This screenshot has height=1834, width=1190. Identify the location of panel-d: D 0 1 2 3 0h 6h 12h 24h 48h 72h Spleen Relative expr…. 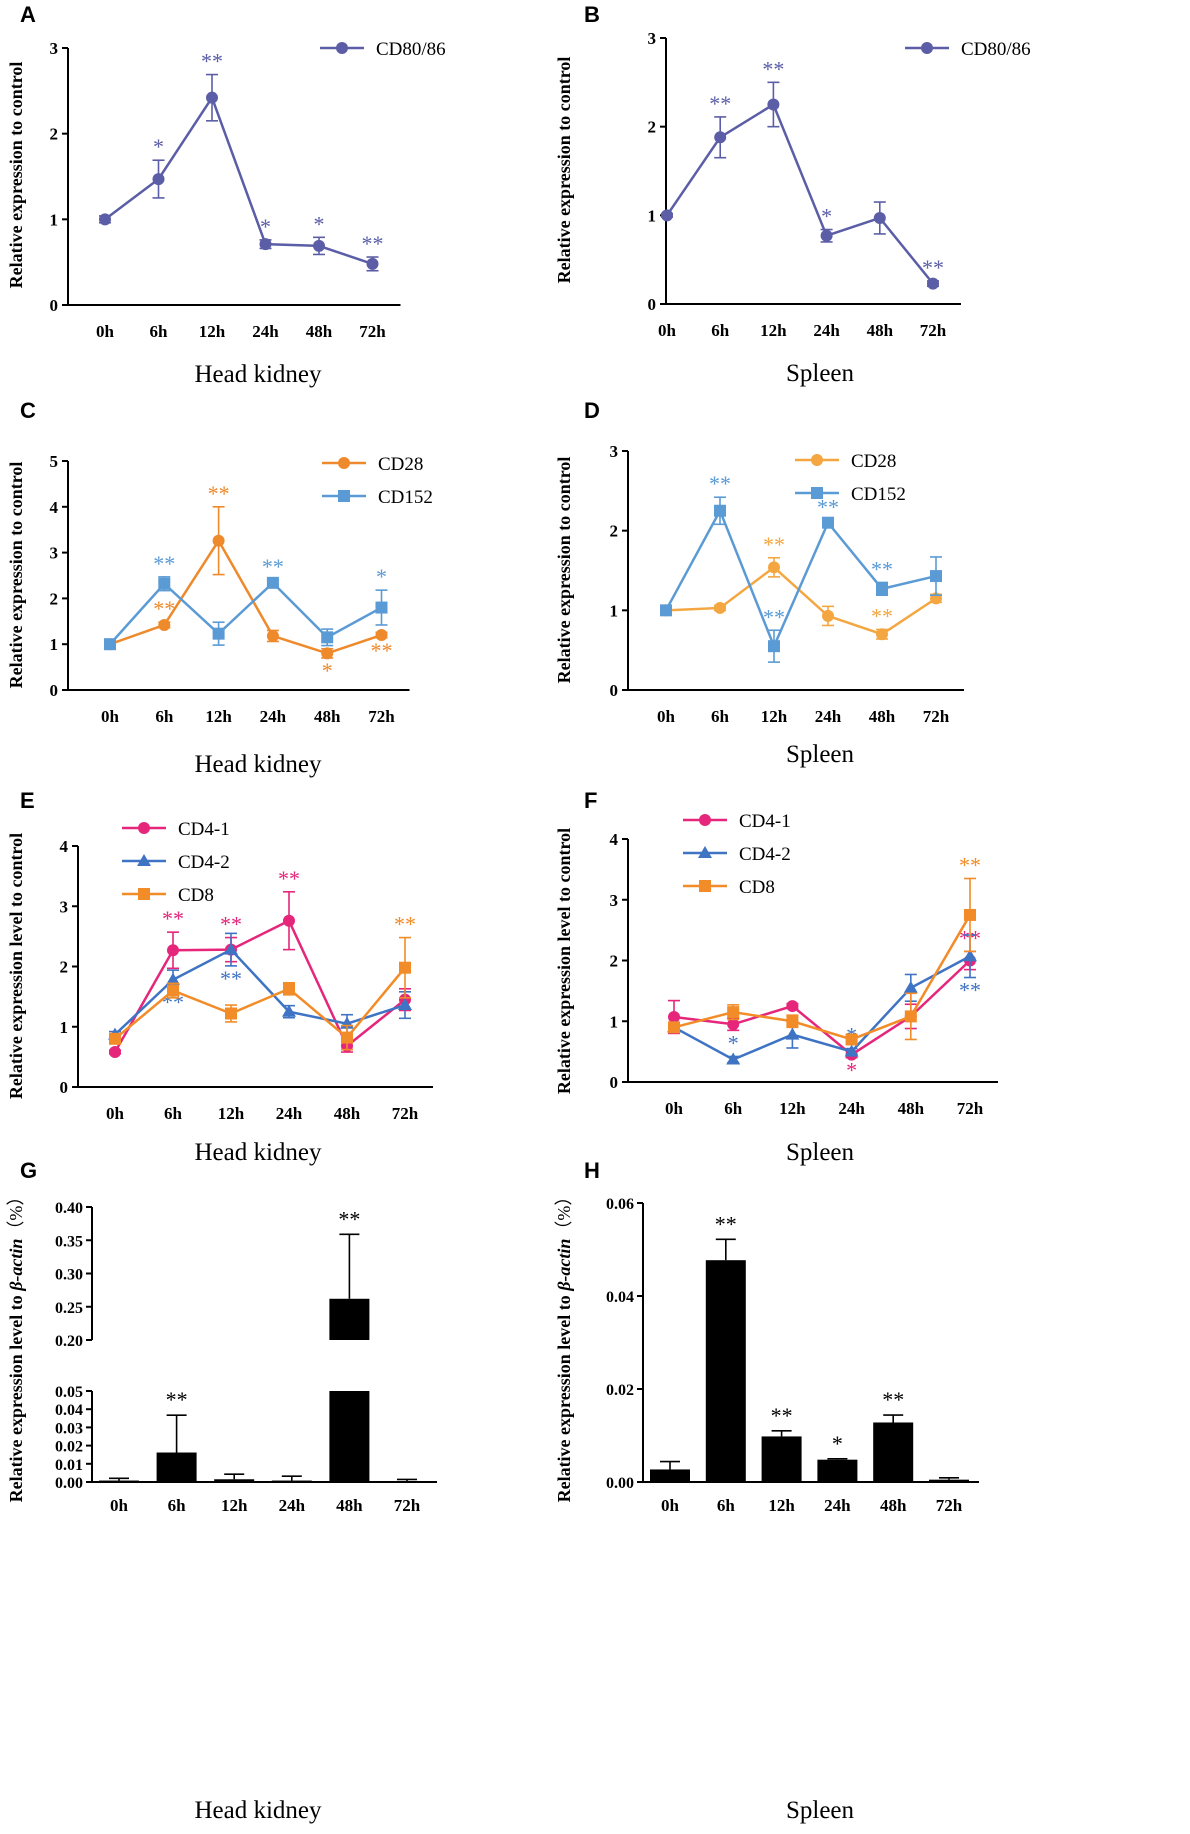
(759, 583).